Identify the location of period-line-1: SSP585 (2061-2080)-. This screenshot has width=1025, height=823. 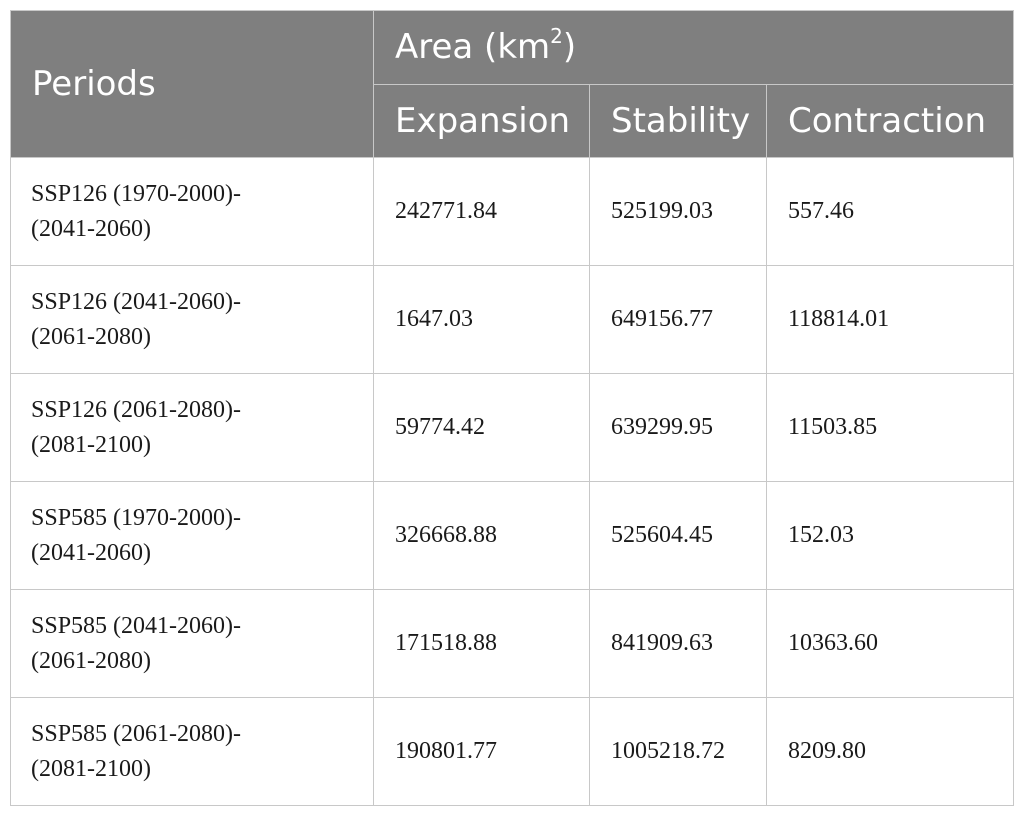
(136, 733).